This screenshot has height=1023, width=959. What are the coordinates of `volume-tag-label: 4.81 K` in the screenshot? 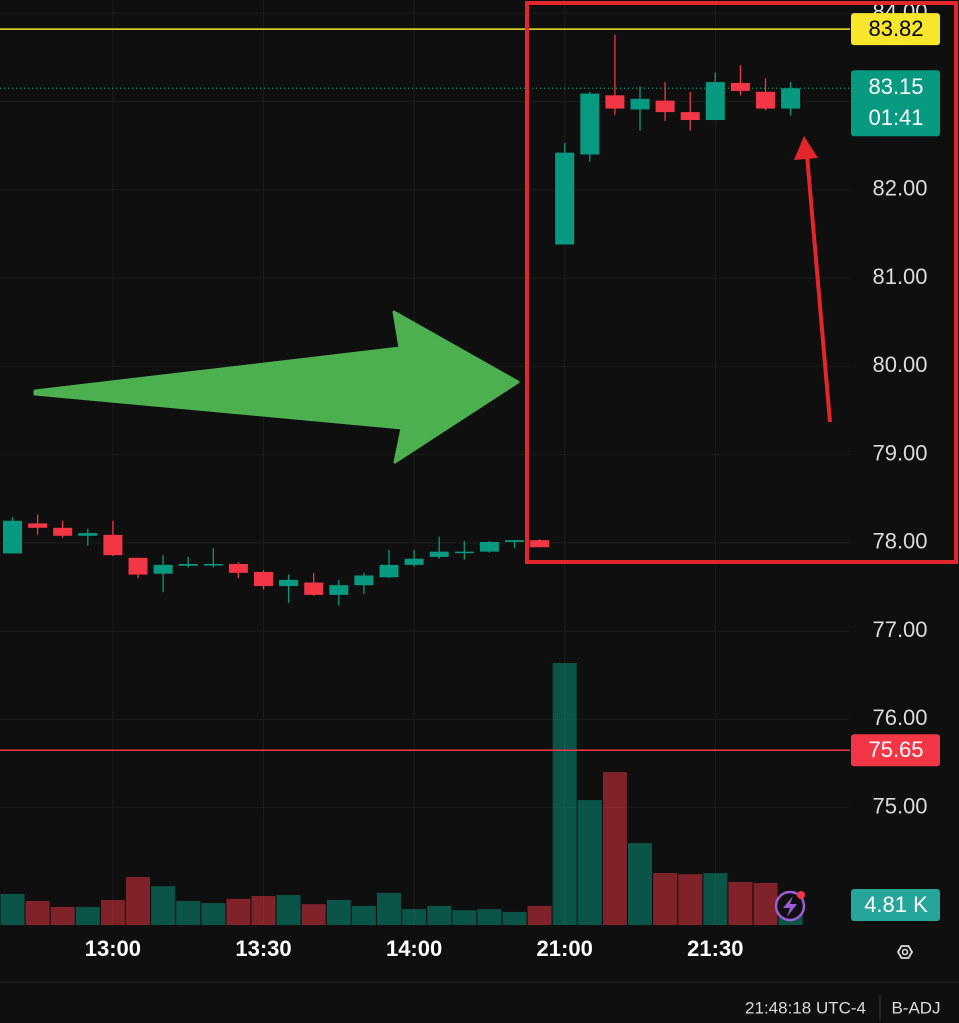 It's located at (896, 904).